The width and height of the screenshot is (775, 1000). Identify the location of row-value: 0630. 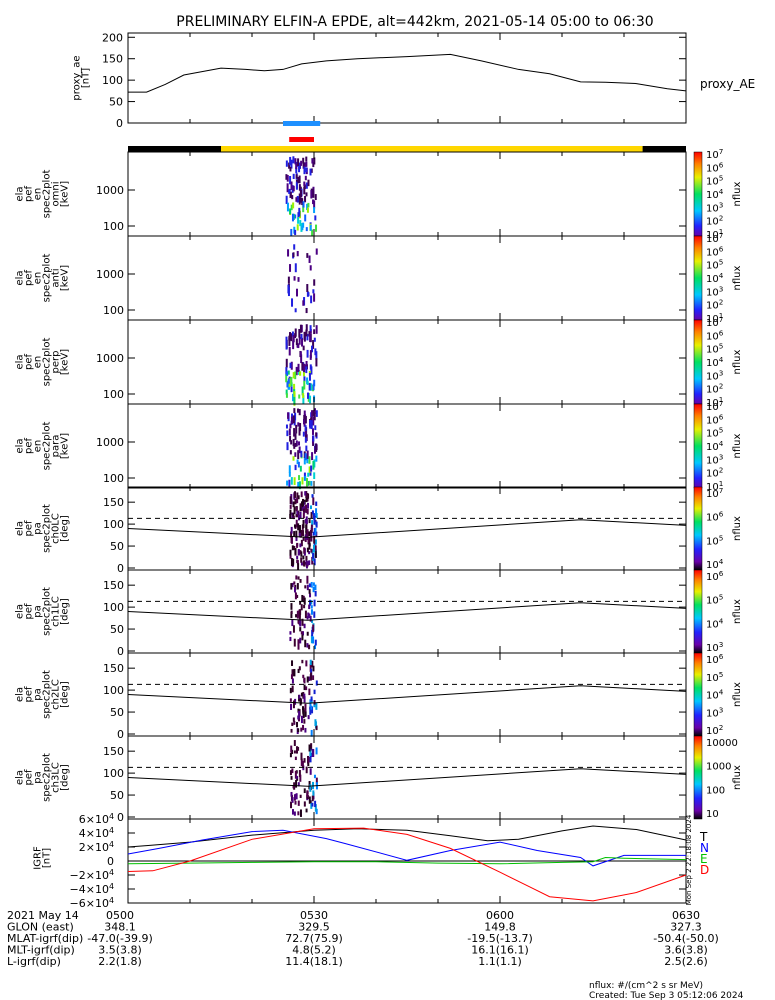
(686, 915).